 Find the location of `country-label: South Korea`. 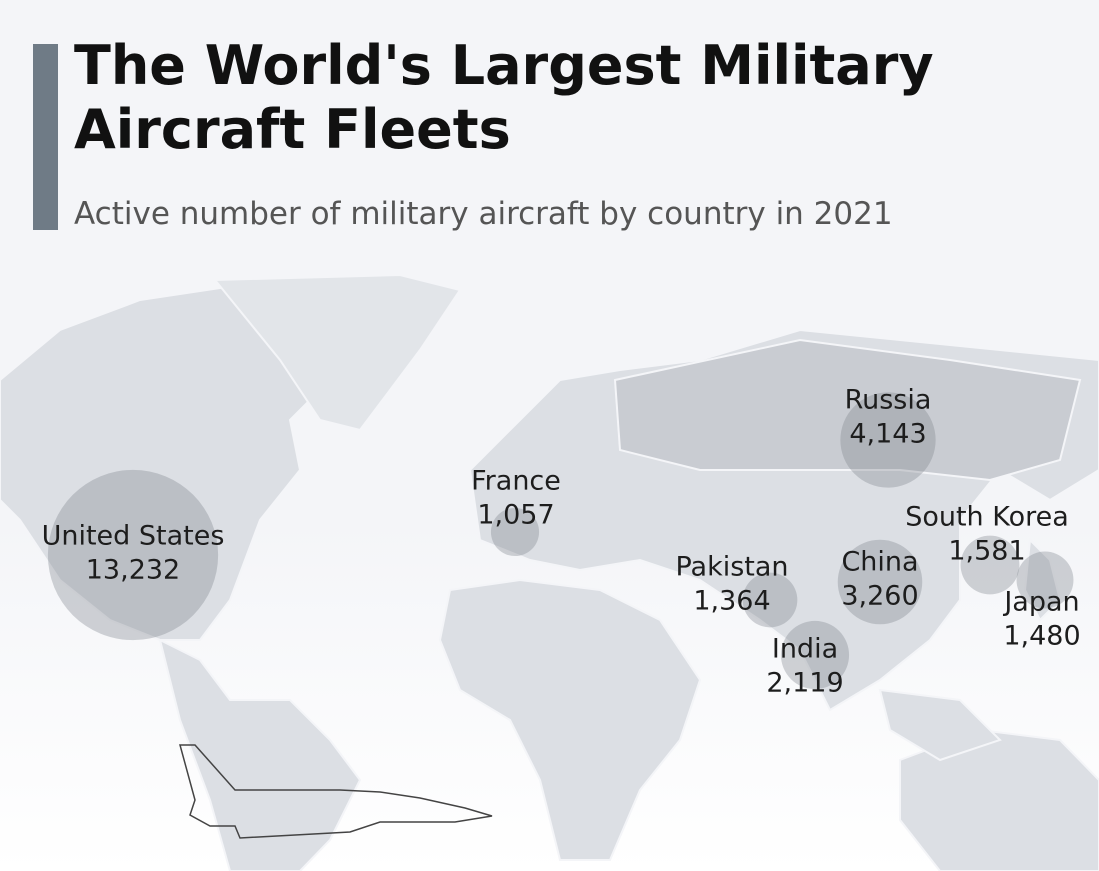

country-label: South Korea is located at coordinates (987, 517).